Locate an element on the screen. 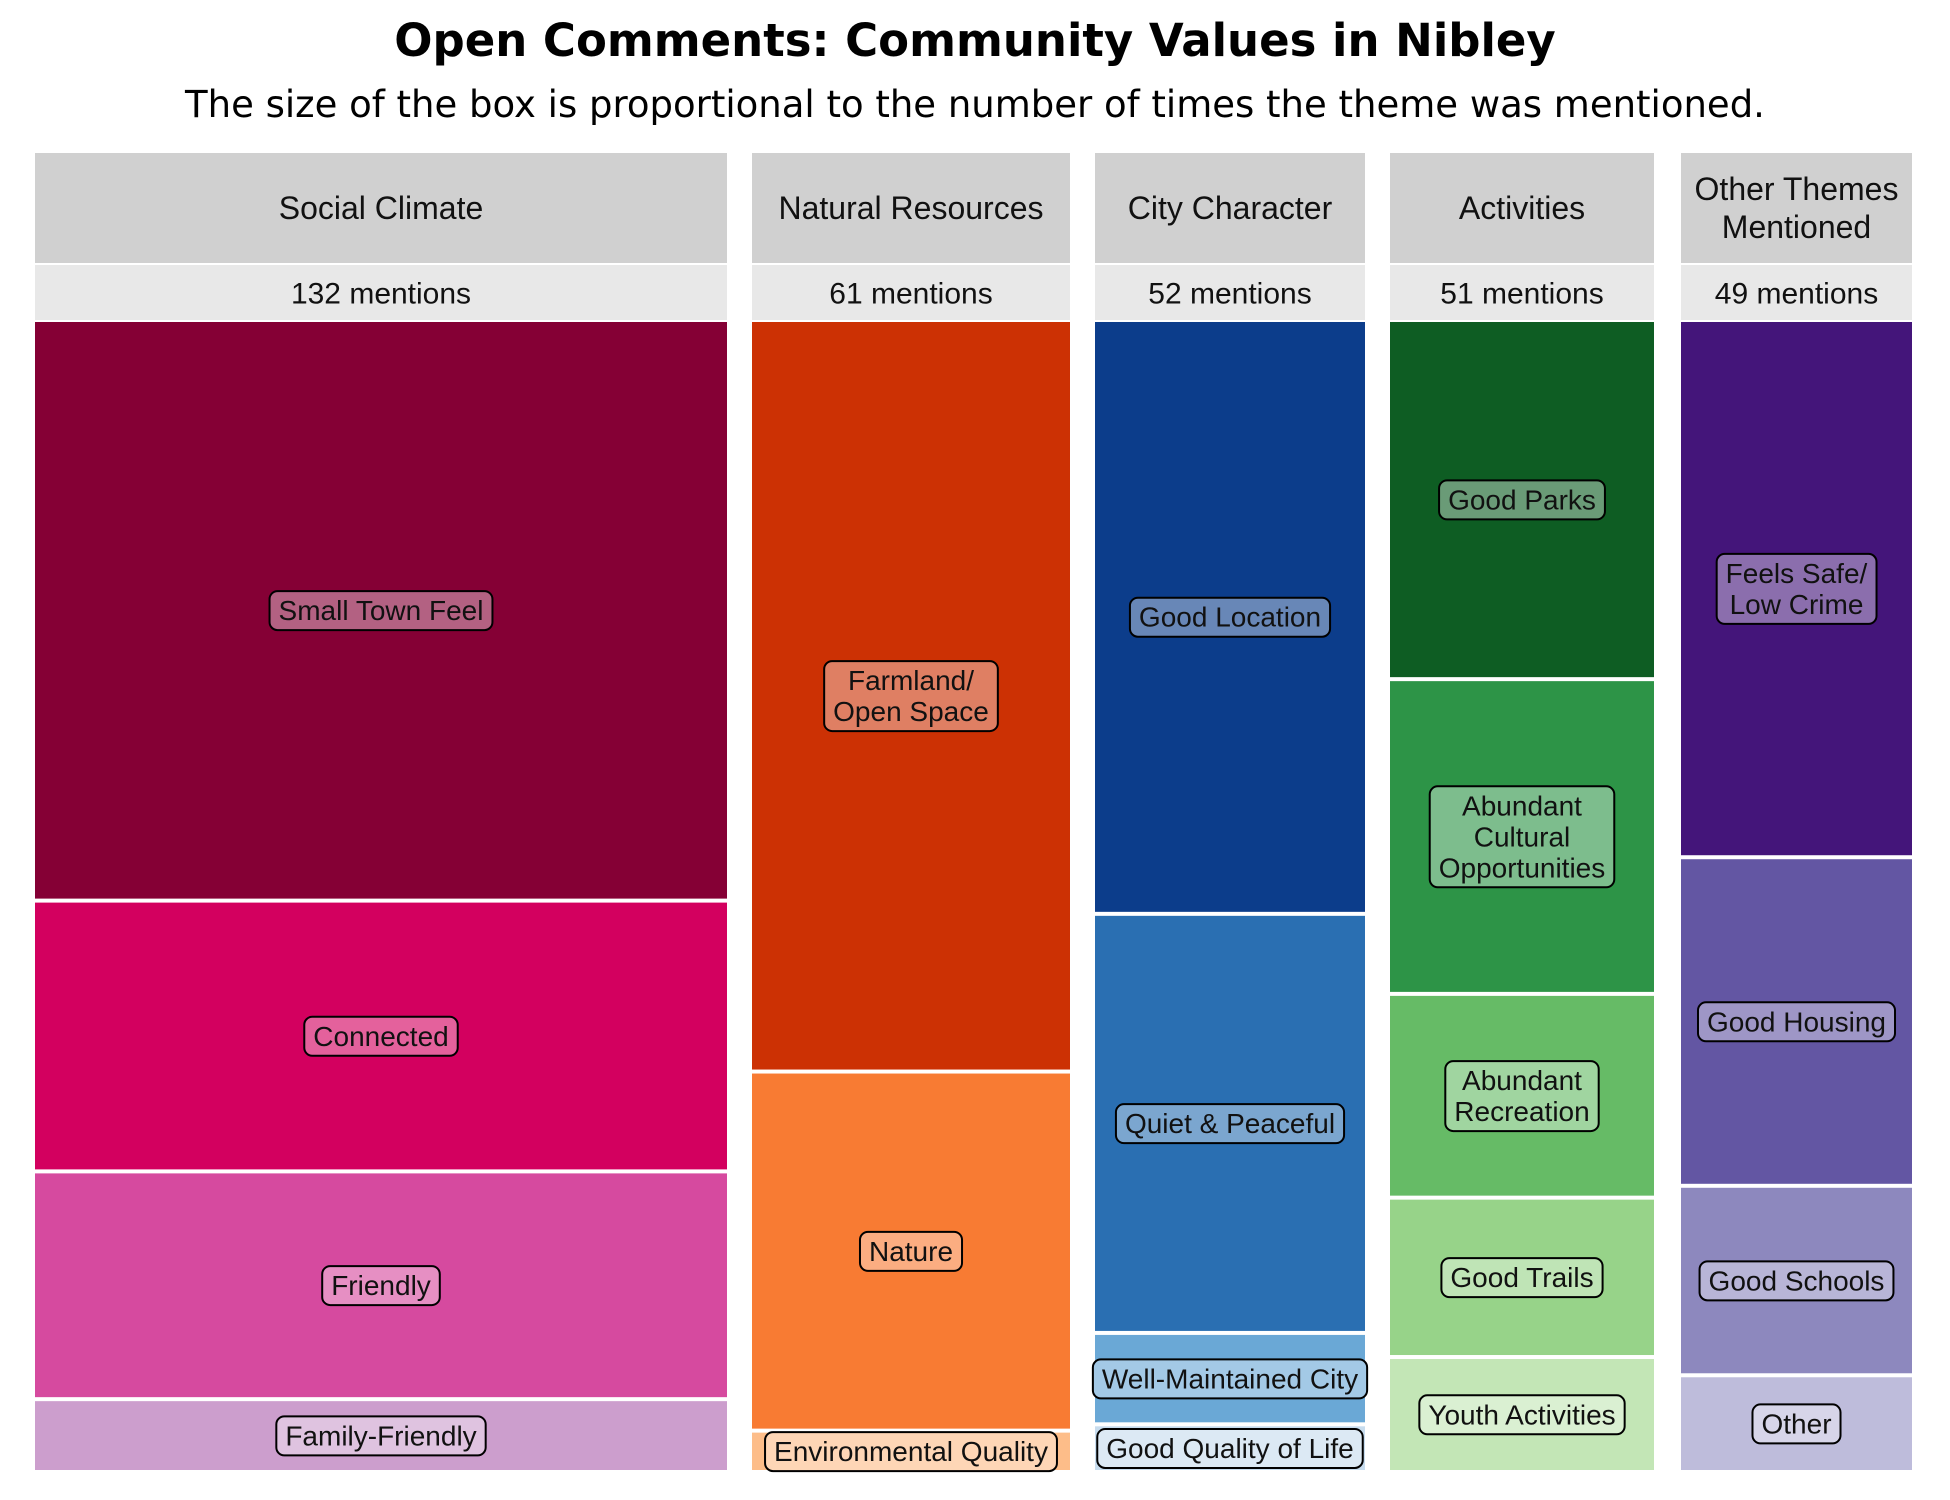  tile-label-farmland-open-space: Farmland/Open Space is located at coordinates (911, 696).